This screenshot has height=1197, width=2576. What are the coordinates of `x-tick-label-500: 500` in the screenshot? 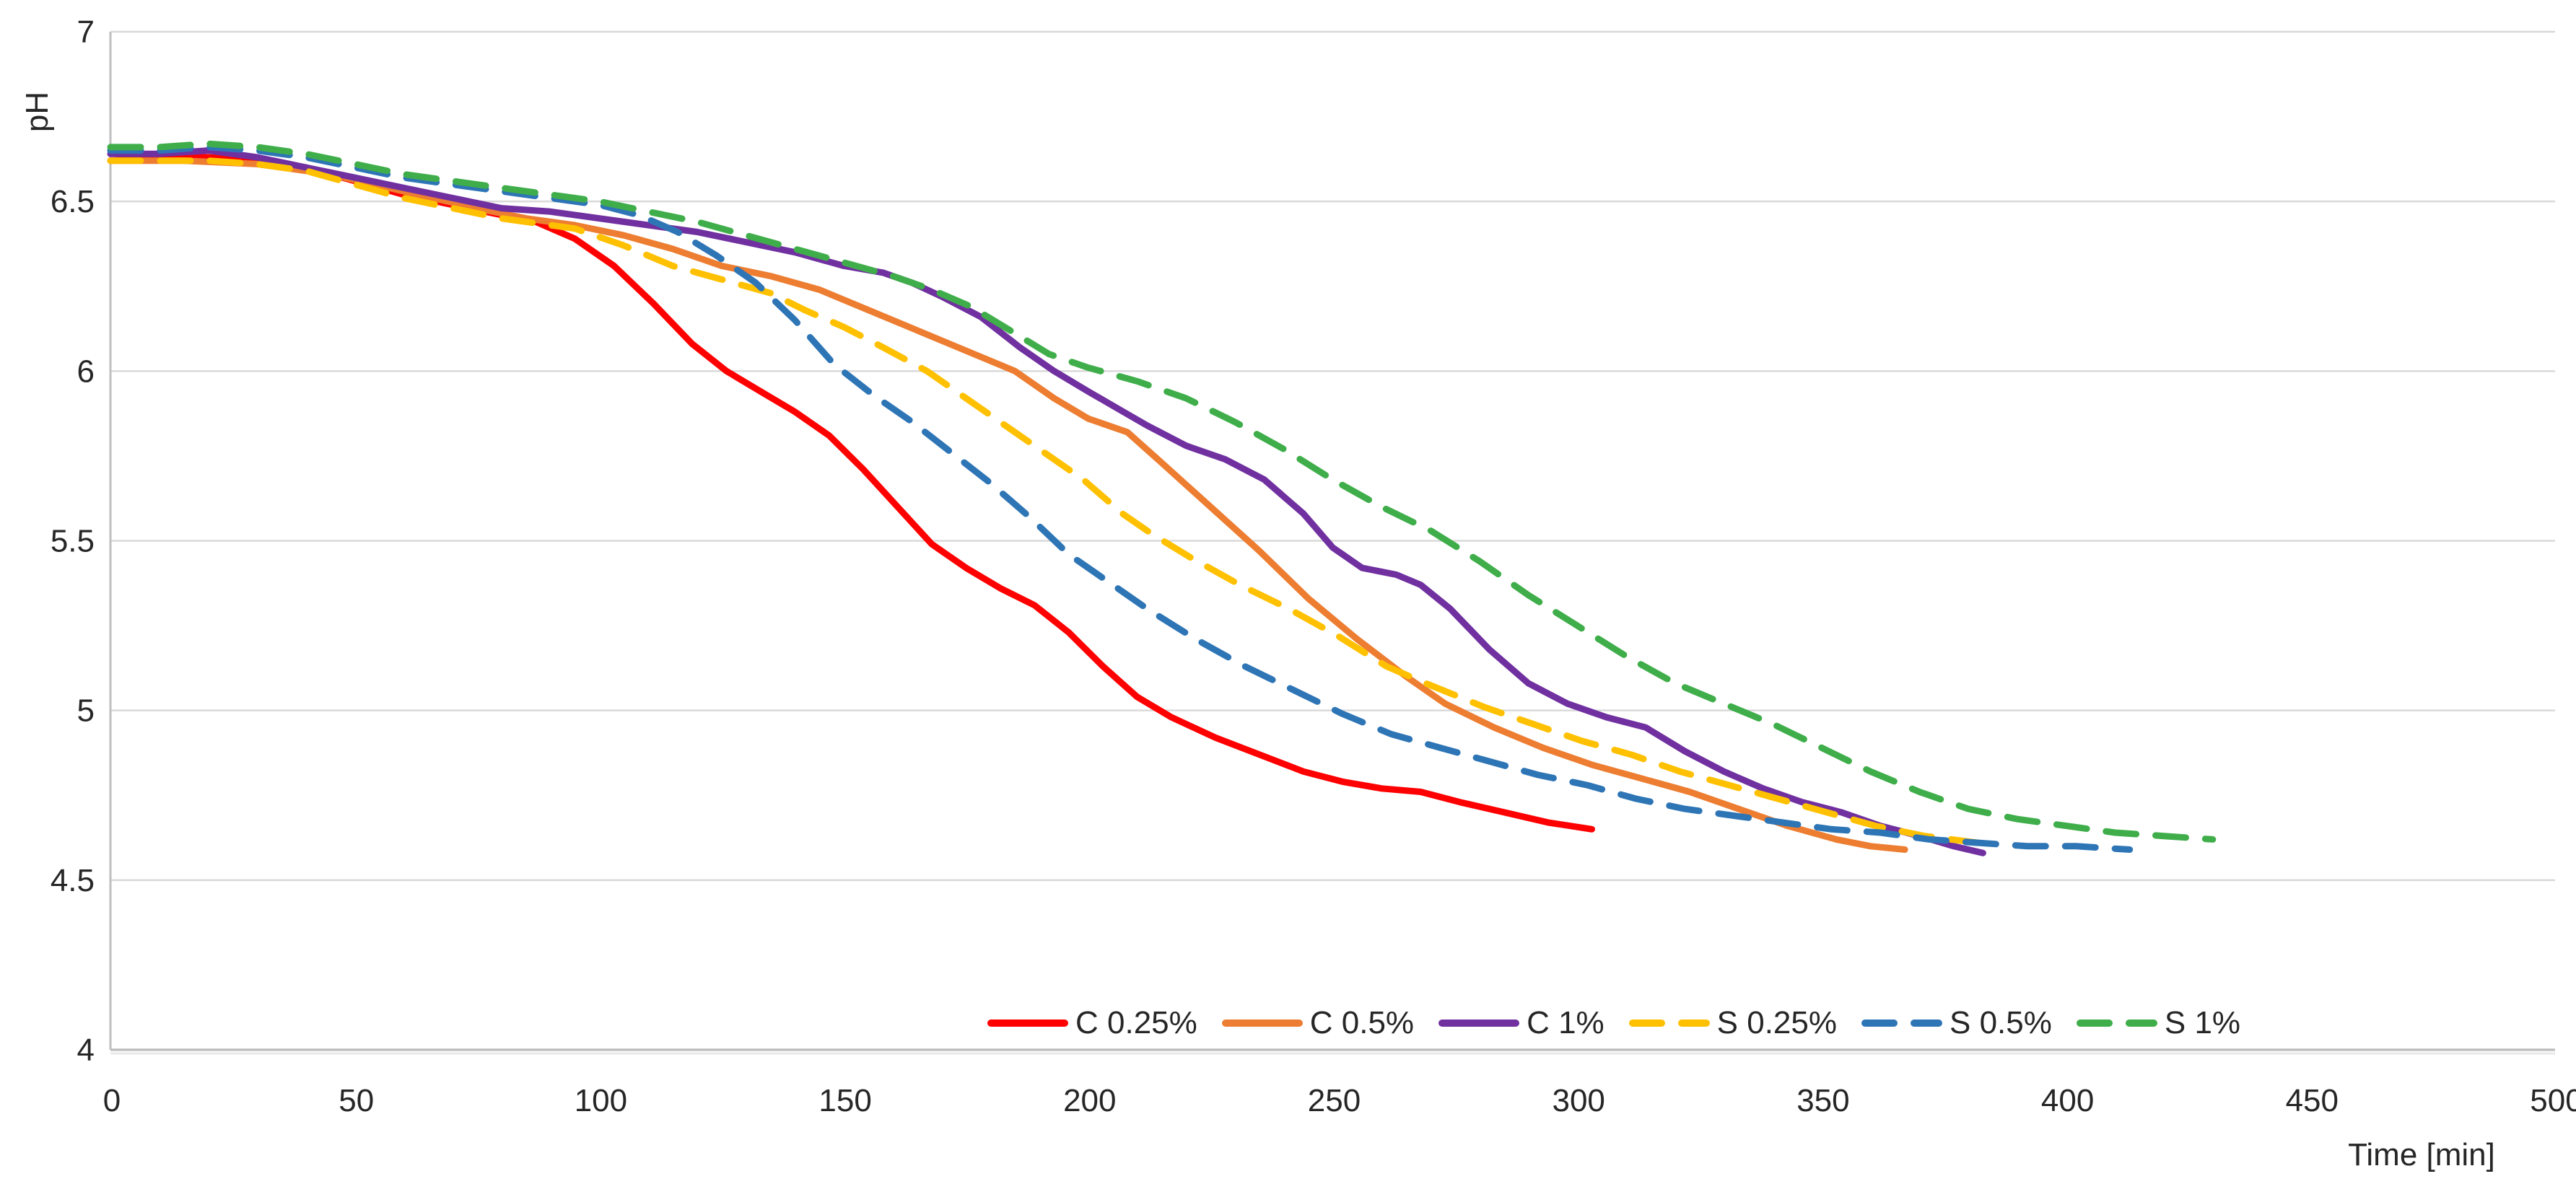 It's located at (2553, 1100).